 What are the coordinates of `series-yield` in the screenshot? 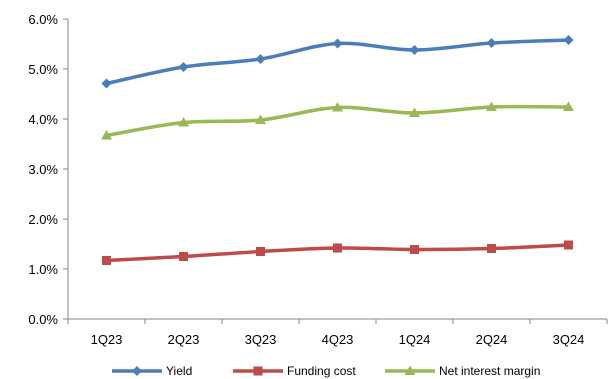 It's located at (337, 62).